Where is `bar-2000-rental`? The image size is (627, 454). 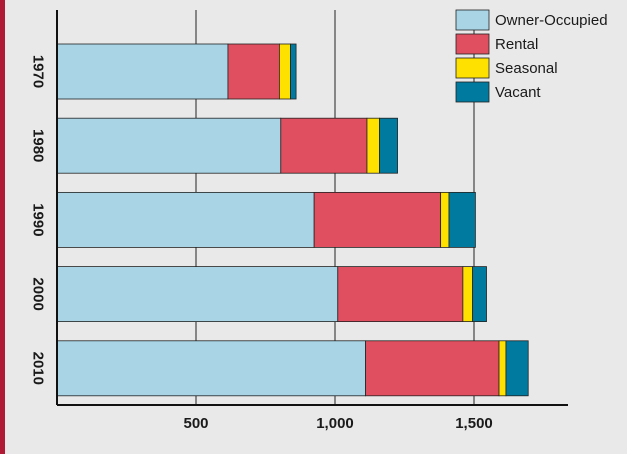 bar-2000-rental is located at coordinates (400, 294).